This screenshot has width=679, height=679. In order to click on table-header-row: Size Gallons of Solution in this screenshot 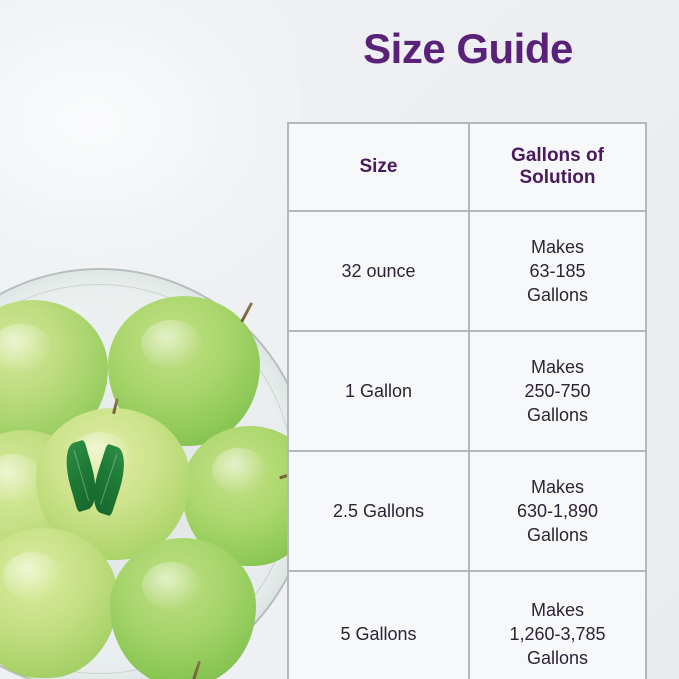, I will do `click(467, 167)`.